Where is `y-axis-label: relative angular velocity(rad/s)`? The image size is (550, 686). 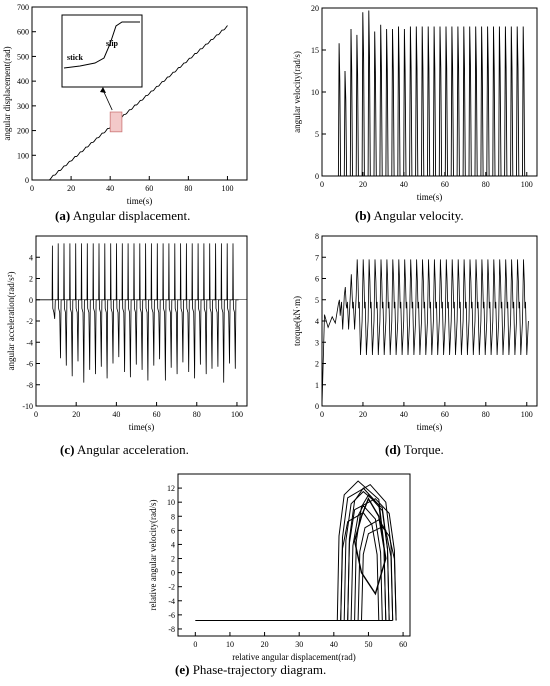
y-axis-label: relative angular velocity(rad/s) is located at coordinates (153, 555).